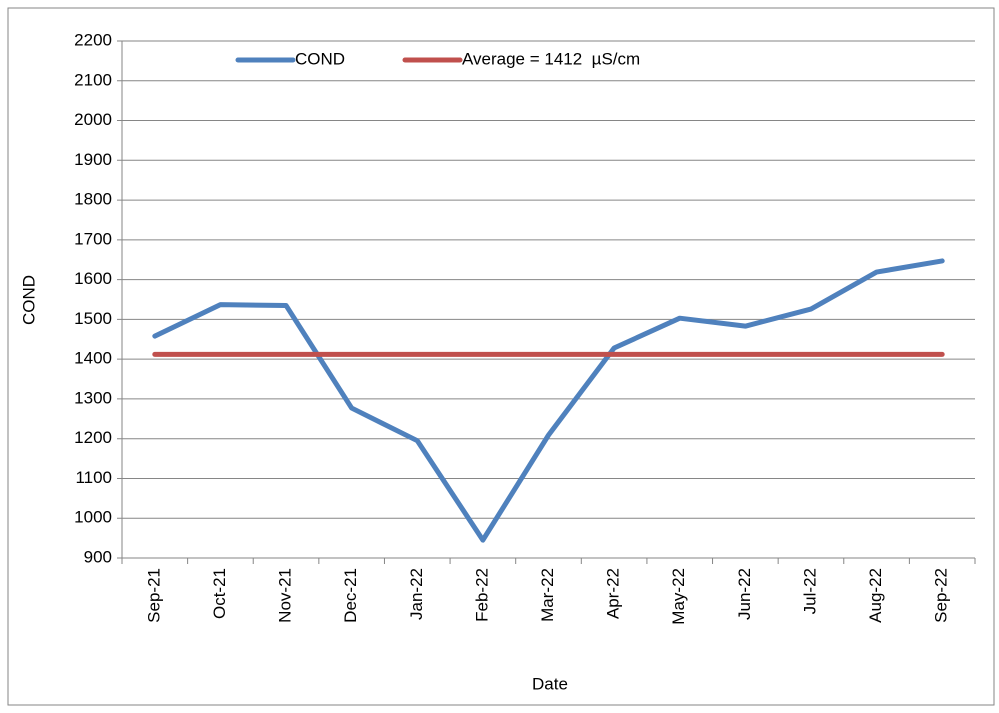 This screenshot has height=713, width=999. Describe the element at coordinates (153, 595) in the screenshot. I see `x-tick-label: Sep-21` at that location.